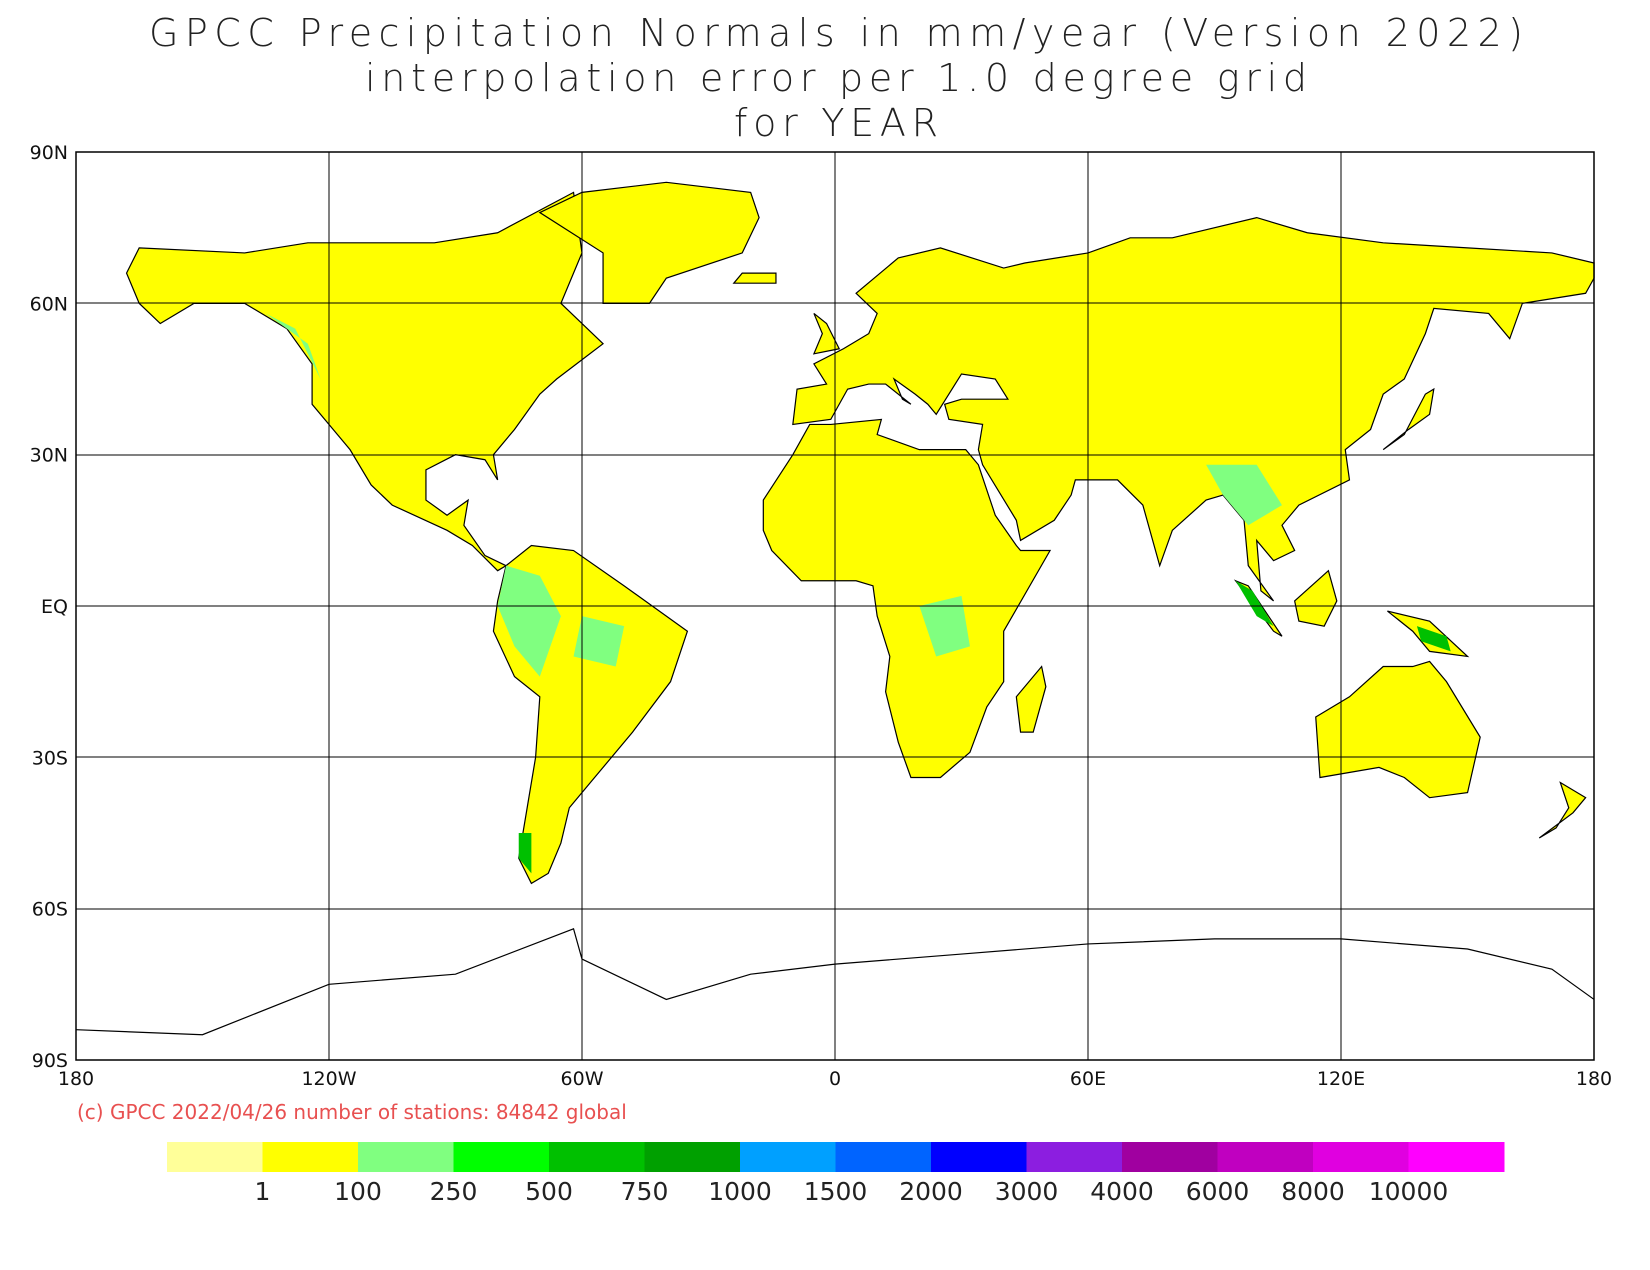 This screenshot has width=1650, height=1270. What do you see at coordinates (50, 910) in the screenshot?
I see `lat-label: 60S` at bounding box center [50, 910].